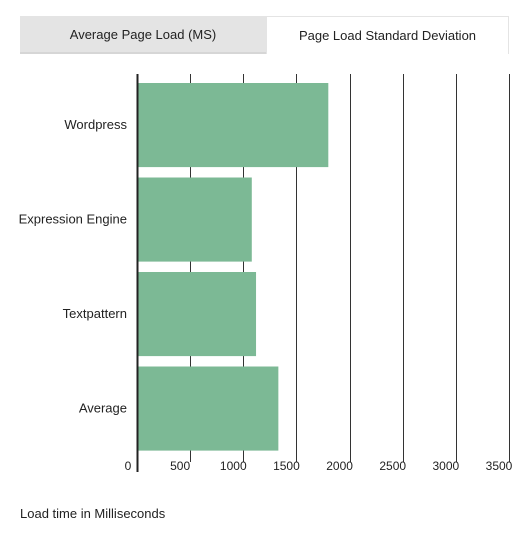  Describe the element at coordinates (143, 35) in the screenshot. I see `tab-average-page-load: Average Page Load (MS)` at that location.